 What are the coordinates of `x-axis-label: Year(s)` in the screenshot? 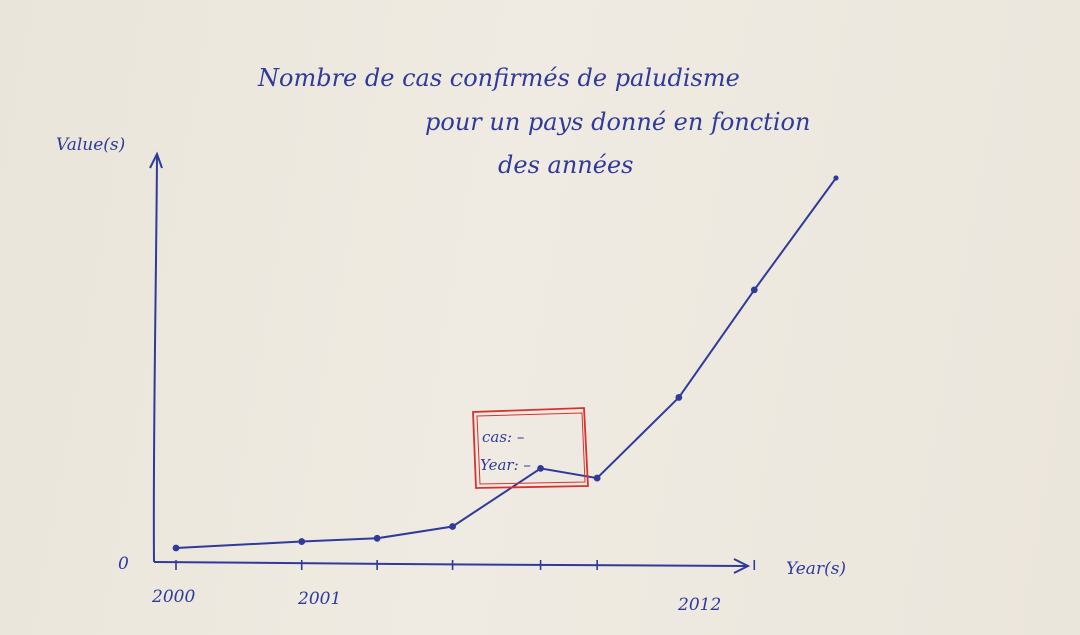 It's located at (816, 569).